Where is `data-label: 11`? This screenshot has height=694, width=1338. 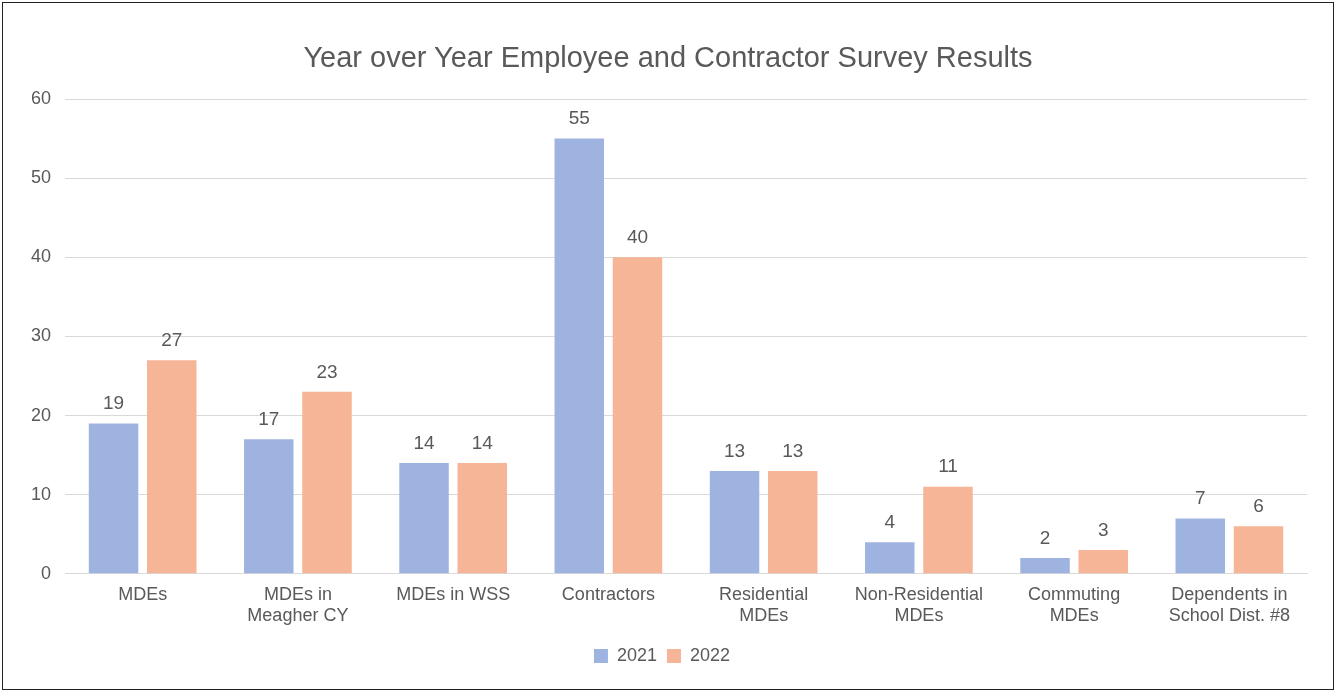 data-label: 11 is located at coordinates (948, 466).